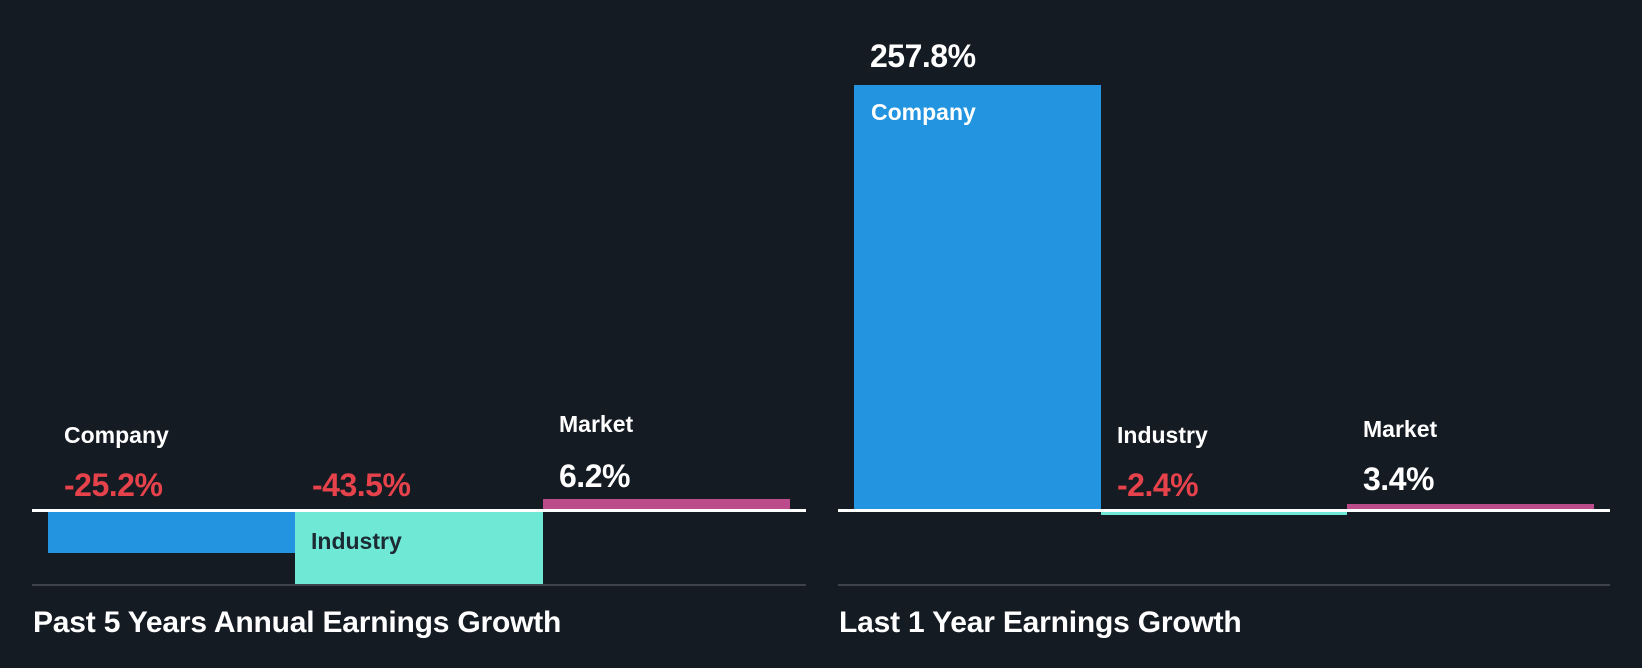 The width and height of the screenshot is (1642, 668). What do you see at coordinates (923, 56) in the screenshot?
I see `company-value: 257.8%` at bounding box center [923, 56].